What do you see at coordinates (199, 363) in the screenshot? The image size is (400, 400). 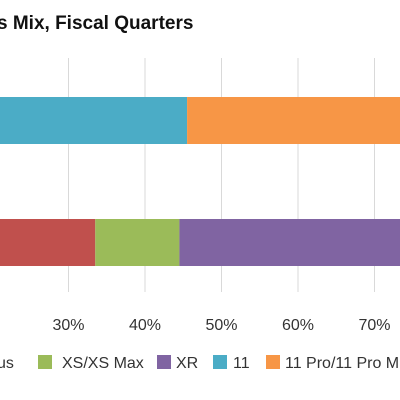 I see `legend: us XS/XS Max XR 11 11 Pro/11 Pro M` at bounding box center [199, 363].